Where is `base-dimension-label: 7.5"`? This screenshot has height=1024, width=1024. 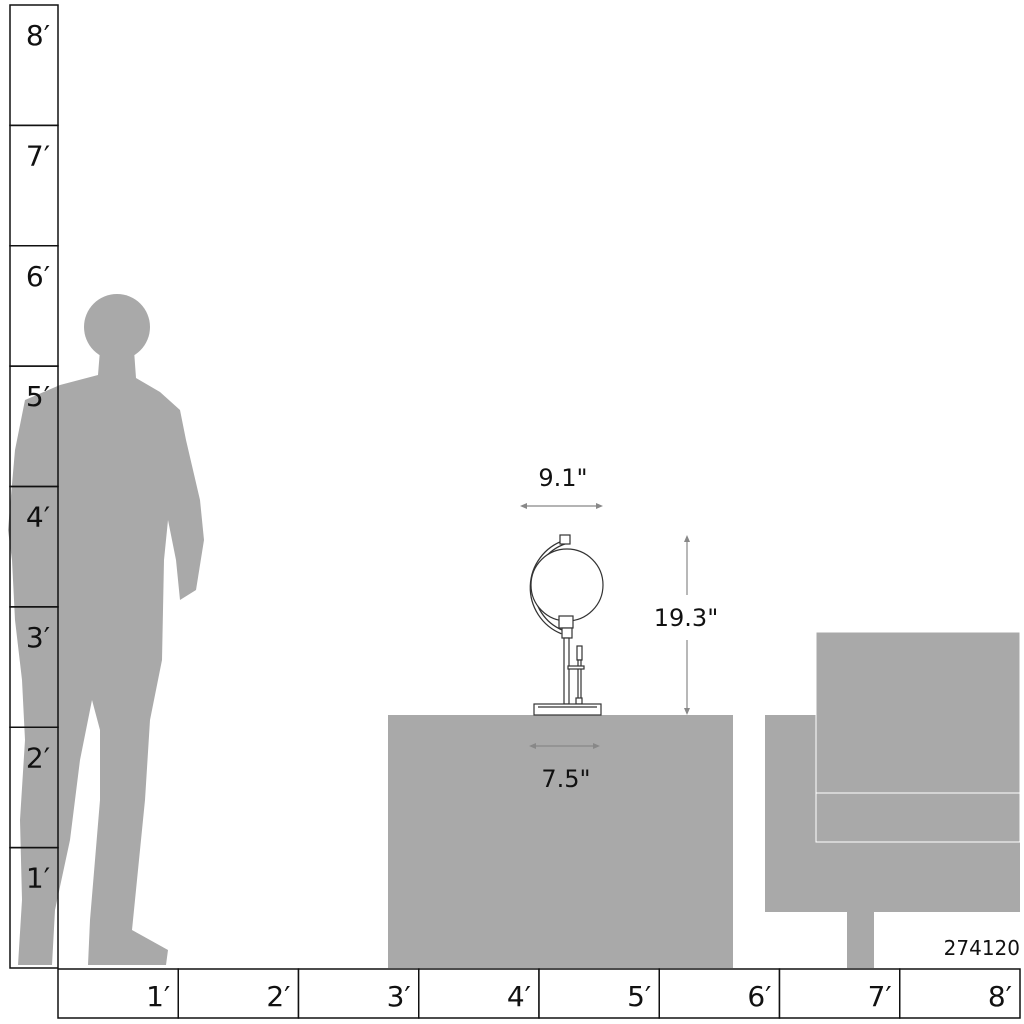
base-dimension-label: 7.5" is located at coordinates (565, 779).